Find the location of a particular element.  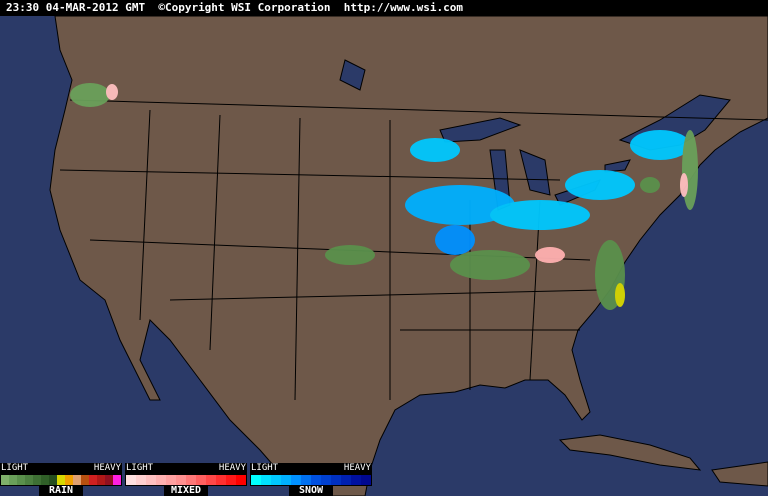

legend-mixed-label: MIXED is located at coordinates (186, 491).